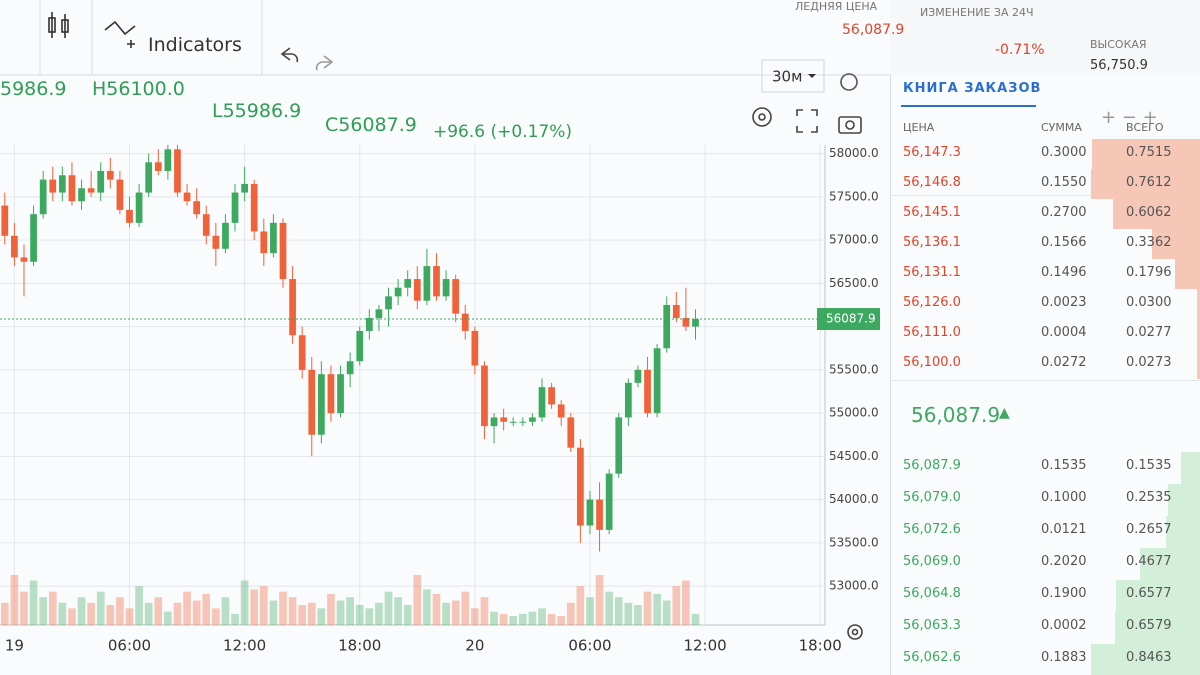 The width and height of the screenshot is (1200, 675). I want to click on interval-select, so click(793, 76).